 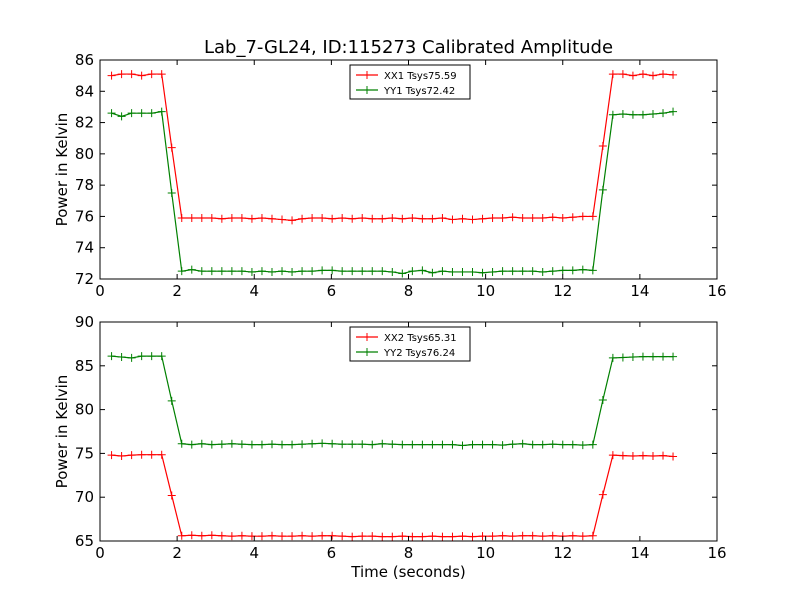 I want to click on y-tick-label: 90, so click(x=84, y=322).